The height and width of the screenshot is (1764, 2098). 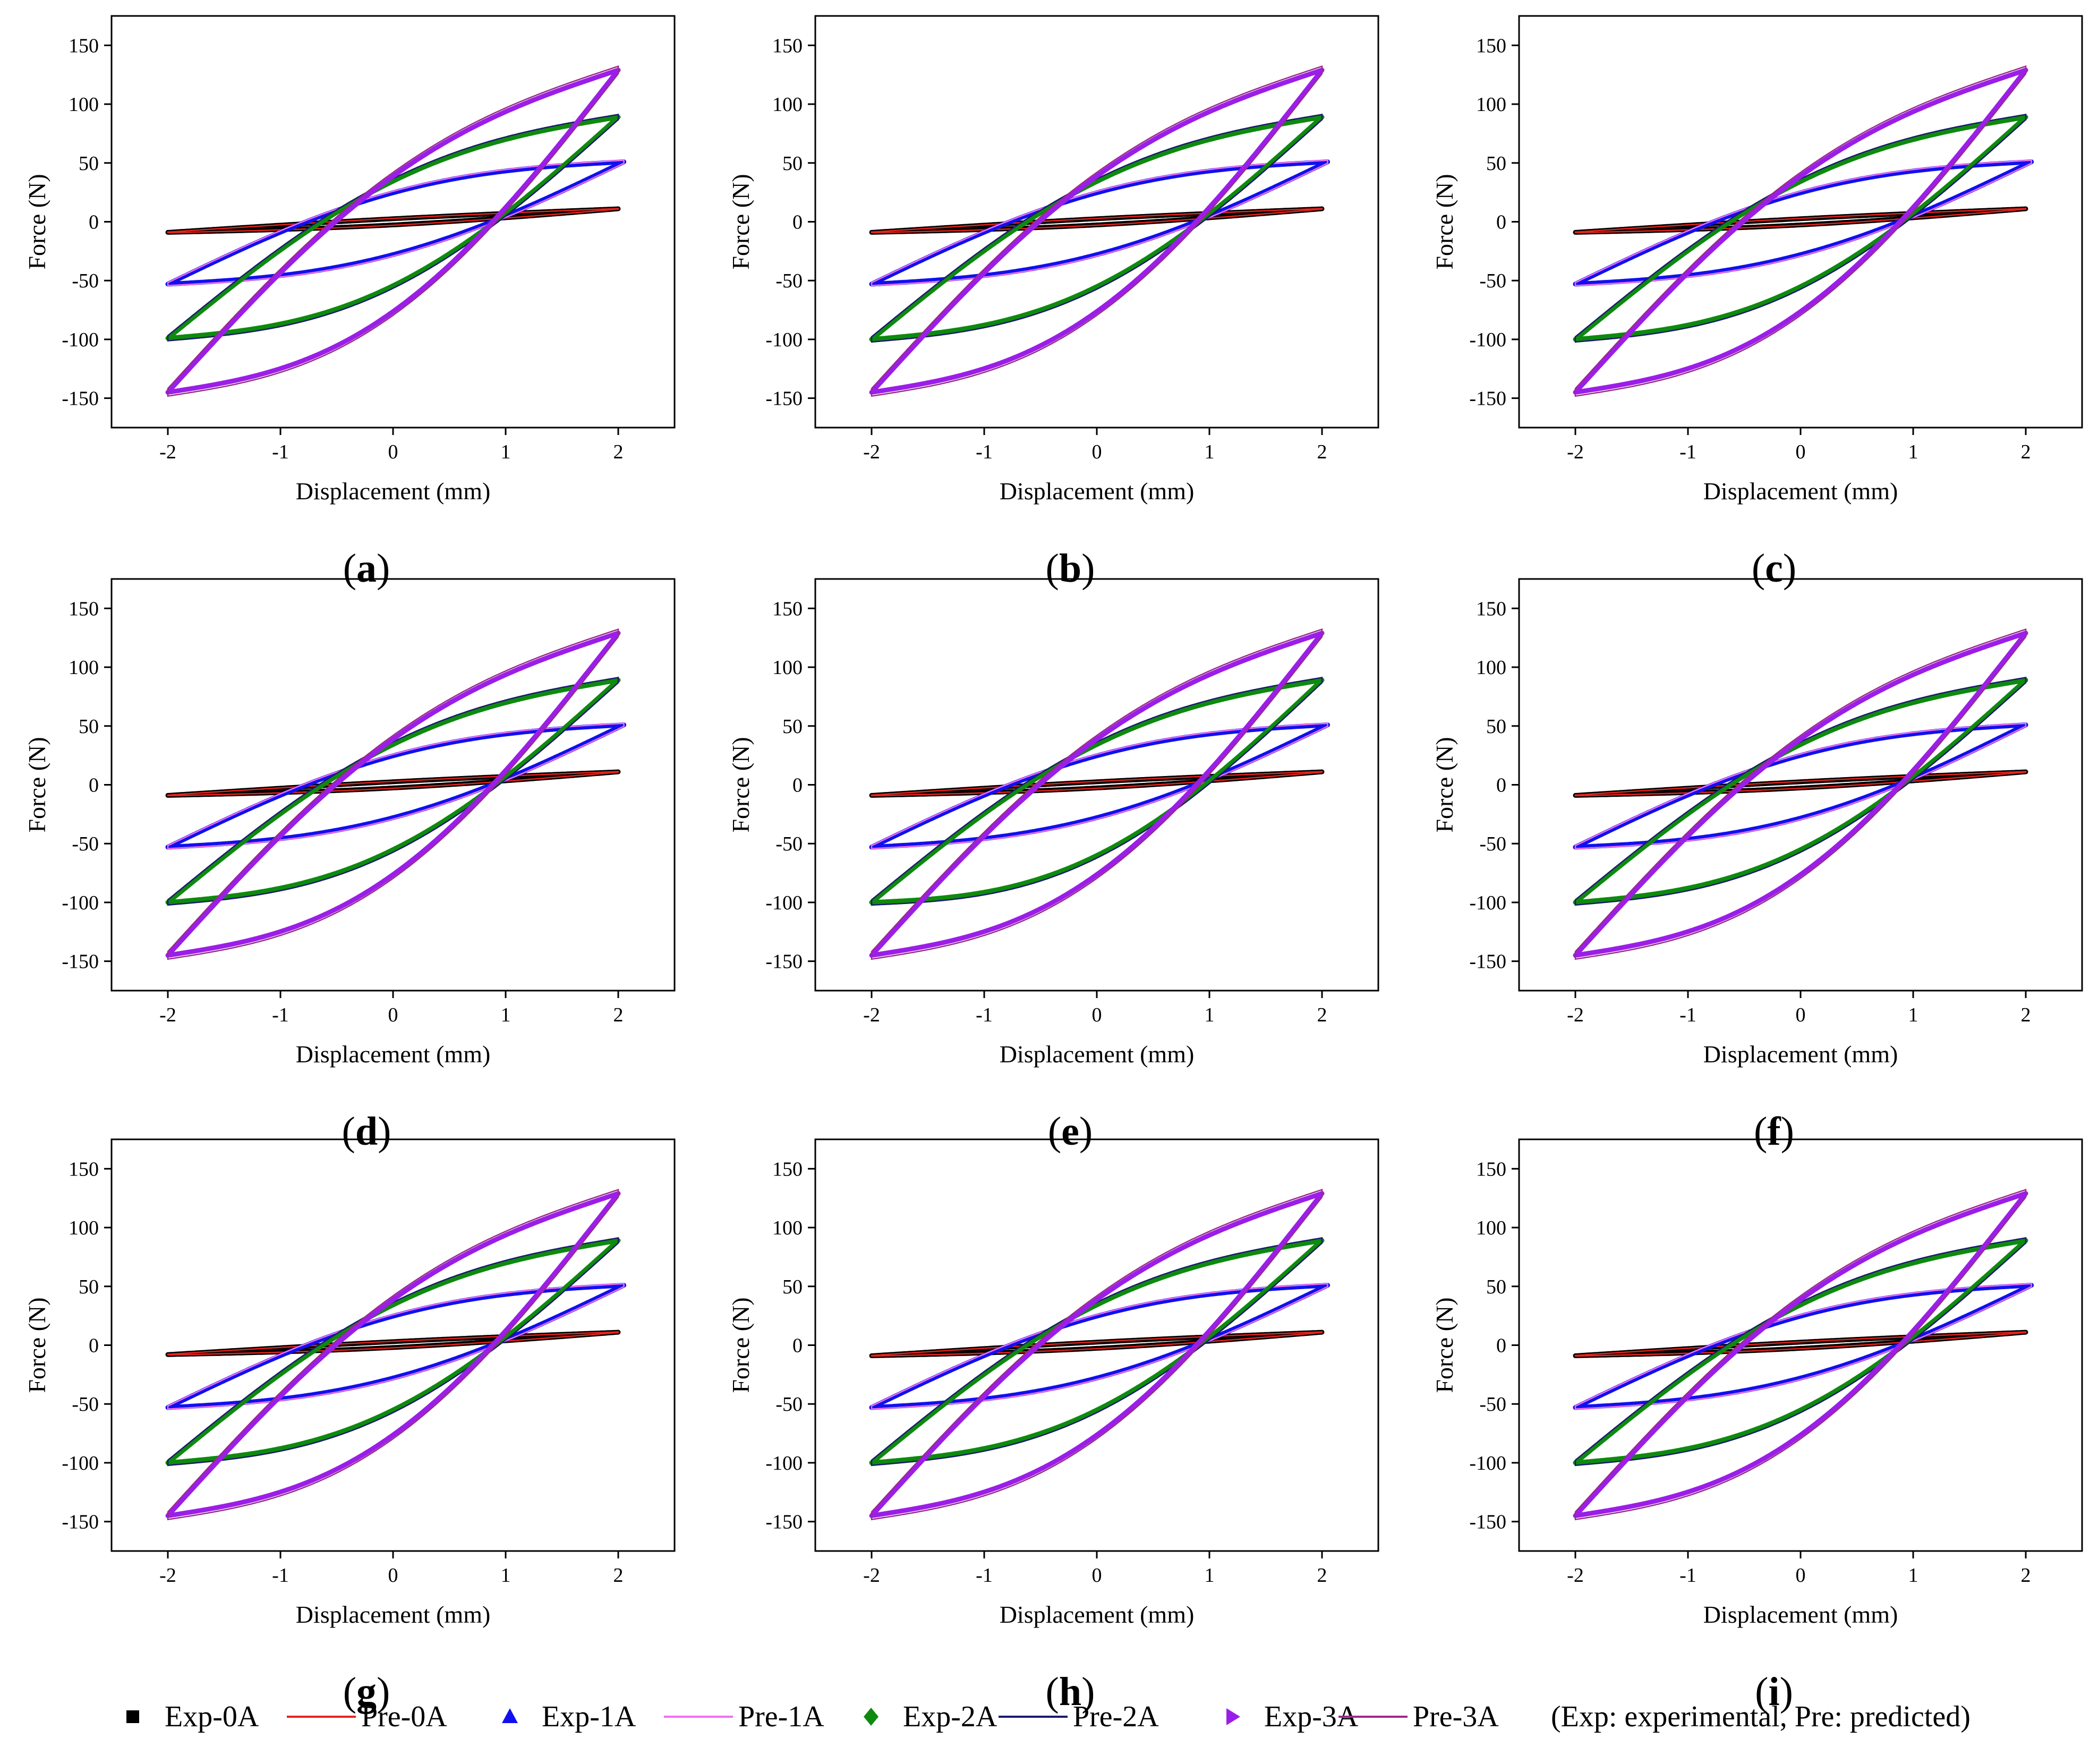 What do you see at coordinates (404, 1716) in the screenshot?
I see `legend-label: Pre-0A` at bounding box center [404, 1716].